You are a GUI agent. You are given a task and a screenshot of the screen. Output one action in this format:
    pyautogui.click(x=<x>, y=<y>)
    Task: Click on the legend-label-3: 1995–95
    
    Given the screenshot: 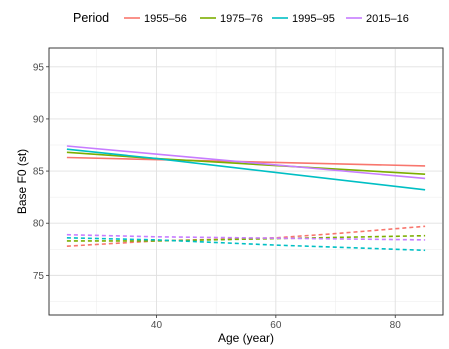 What is the action you would take?
    pyautogui.click(x=313, y=19)
    